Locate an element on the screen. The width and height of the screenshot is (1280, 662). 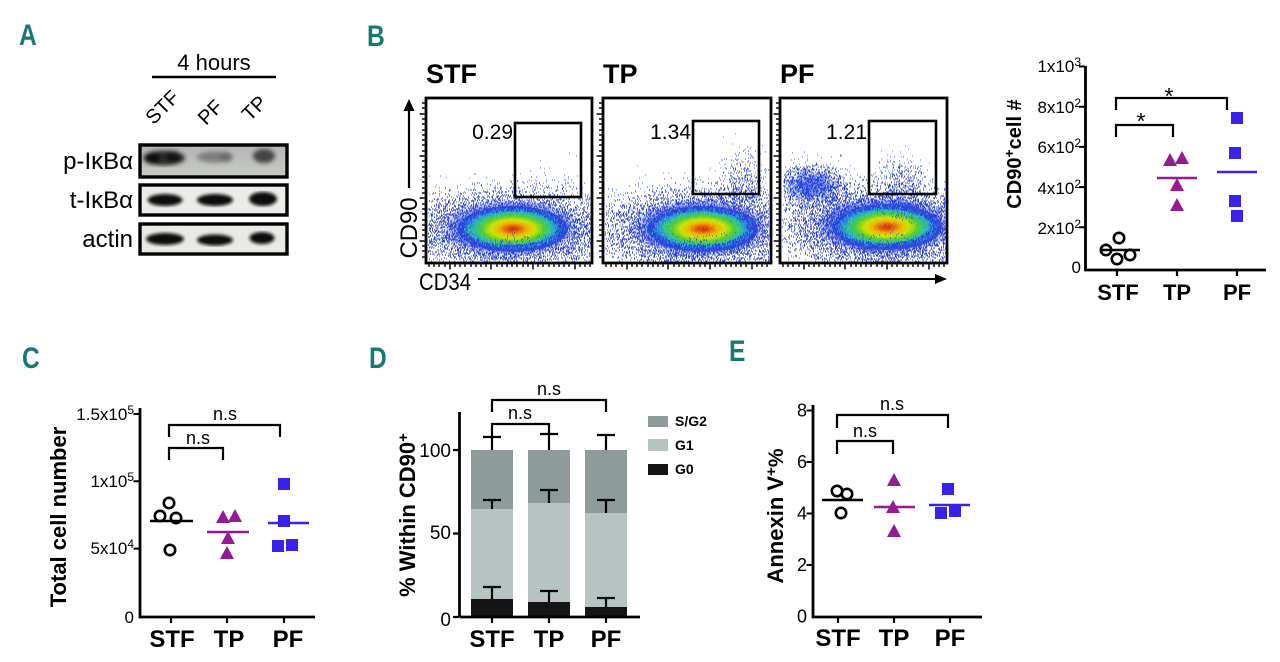
svg-text: 1x10³ is located at coordinates (1059, 65).